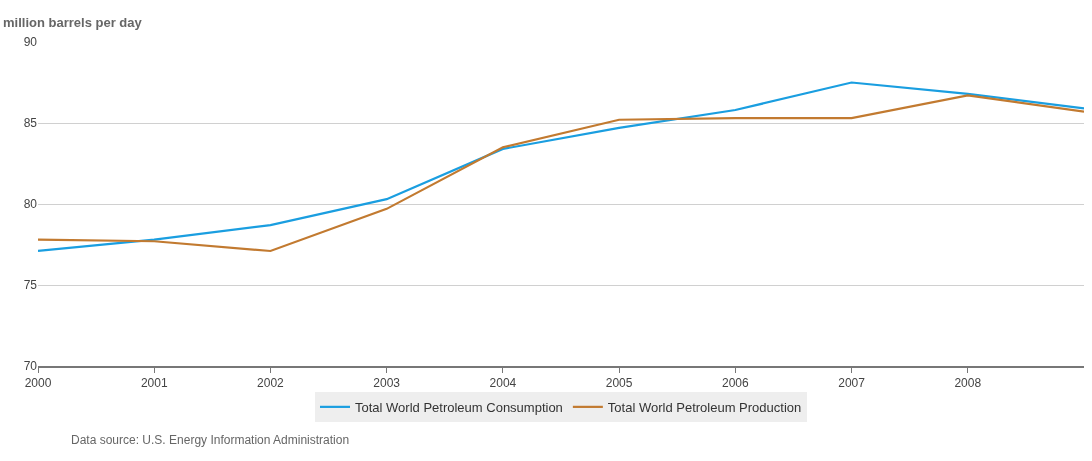 The width and height of the screenshot is (1092, 461). I want to click on x-tick-label: 2000, so click(38, 383).